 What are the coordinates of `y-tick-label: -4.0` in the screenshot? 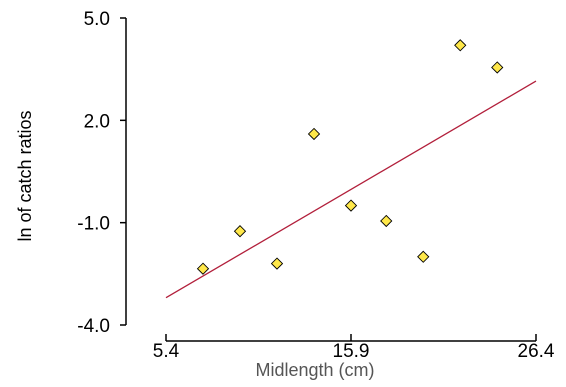 It's located at (93, 326).